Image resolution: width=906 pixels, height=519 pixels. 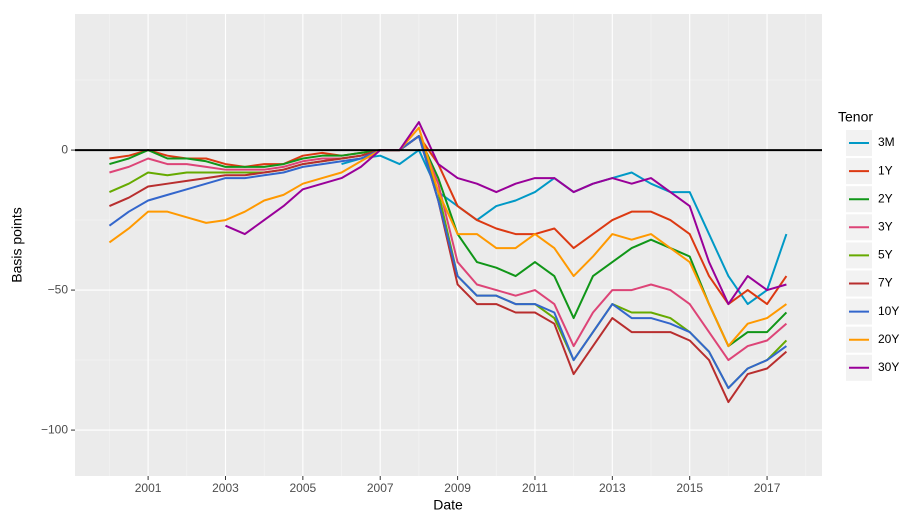 What do you see at coordinates (888, 311) in the screenshot?
I see `legend-label: 10Y` at bounding box center [888, 311].